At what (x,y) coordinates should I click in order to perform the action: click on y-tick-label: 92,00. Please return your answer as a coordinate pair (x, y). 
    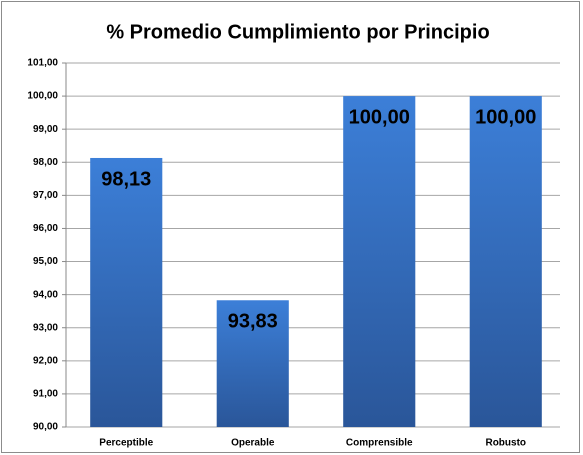
    Looking at the image, I should click on (45, 360).